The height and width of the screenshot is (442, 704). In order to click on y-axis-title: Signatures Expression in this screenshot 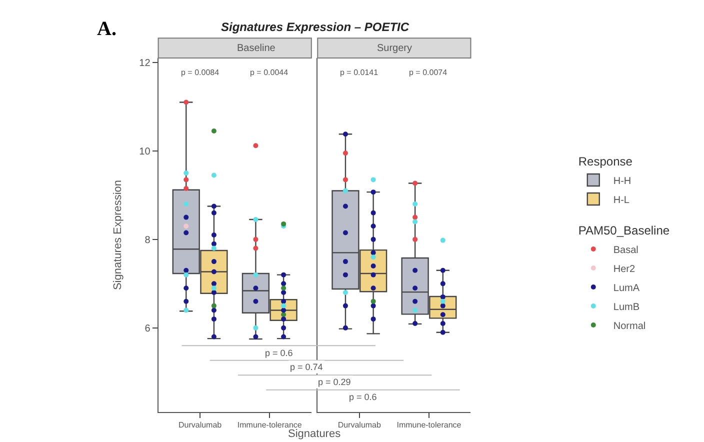, I will do `click(118, 235)`.